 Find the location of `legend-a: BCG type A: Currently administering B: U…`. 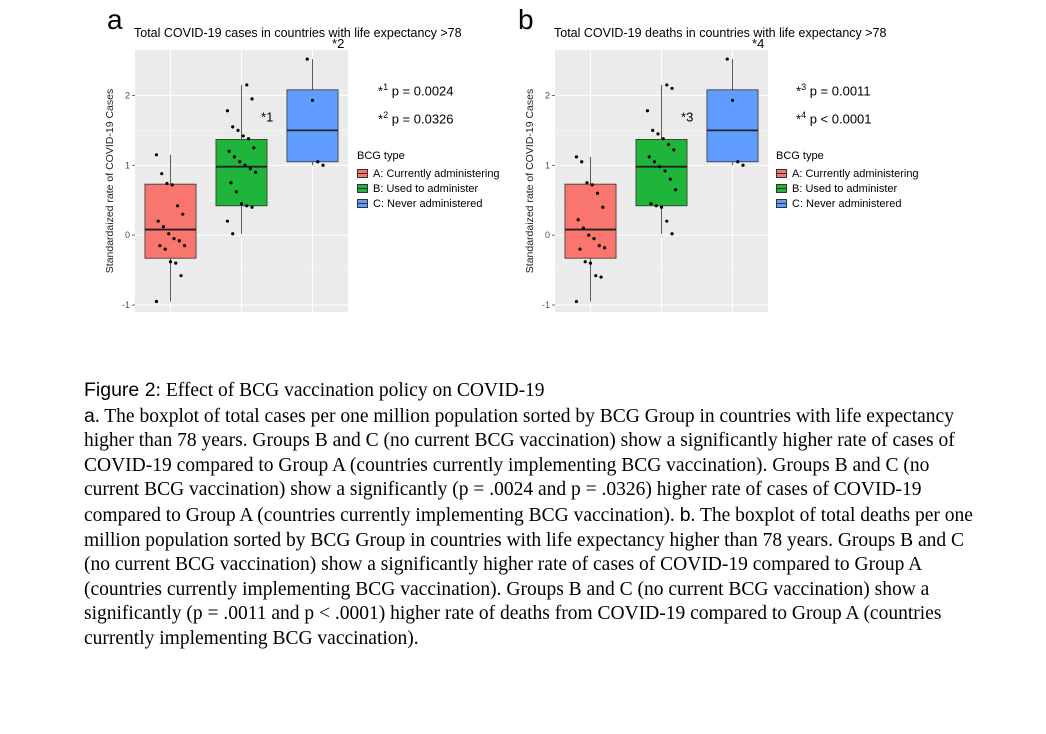

legend-a: BCG type A: Currently administering B: U… is located at coordinates (428, 180).